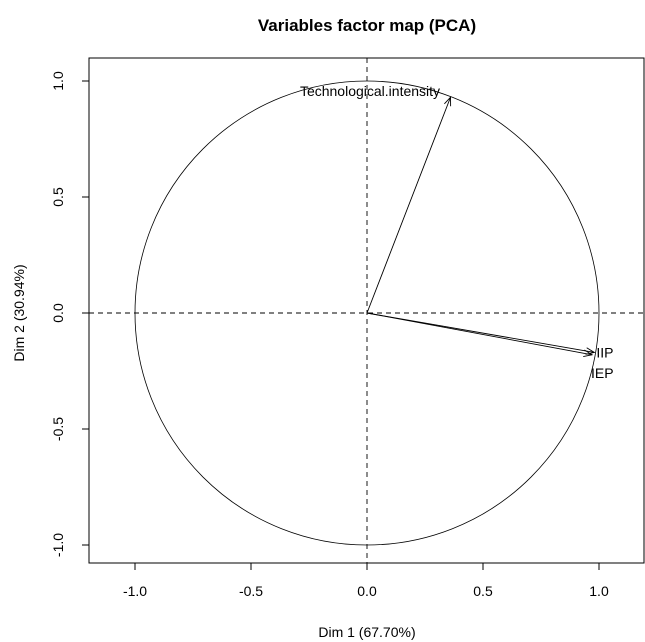 The height and width of the screenshot is (642, 645). What do you see at coordinates (58, 197) in the screenshot?
I see `y-tick-label: 0.5` at bounding box center [58, 197].